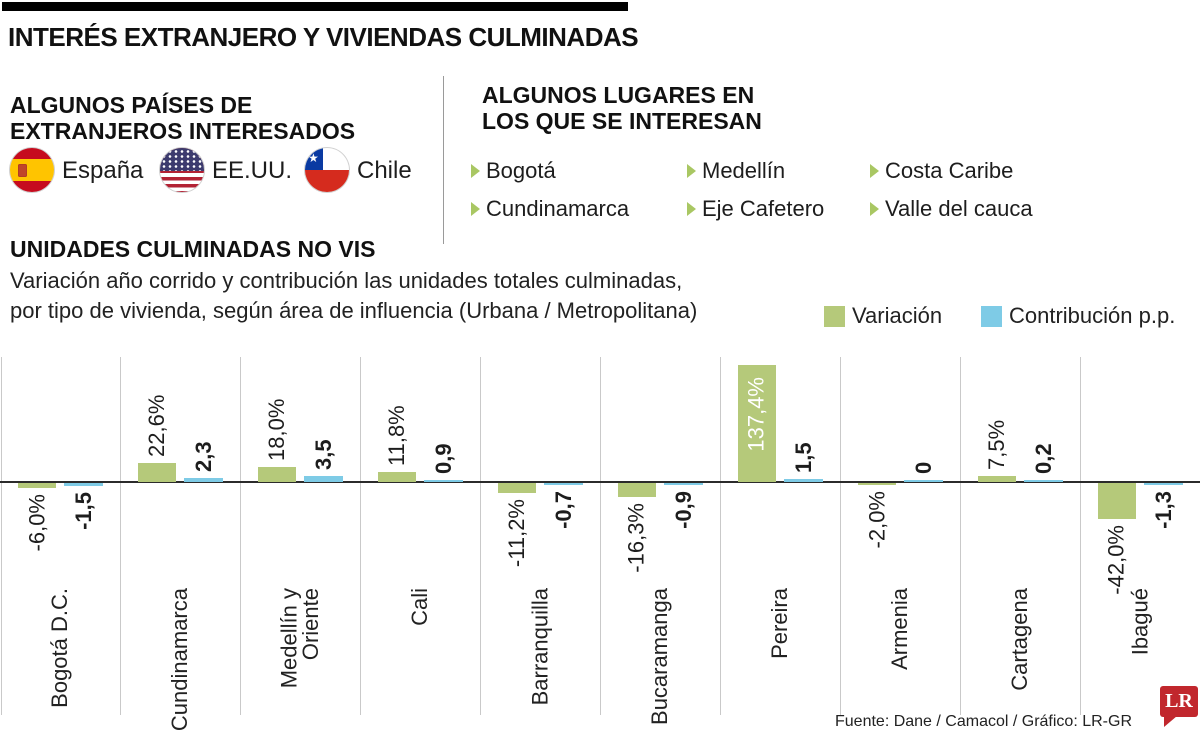 This screenshot has height=736, width=1200. Describe the element at coordinates (419, 607) in the screenshot. I see `category-label-3: Cali` at that location.